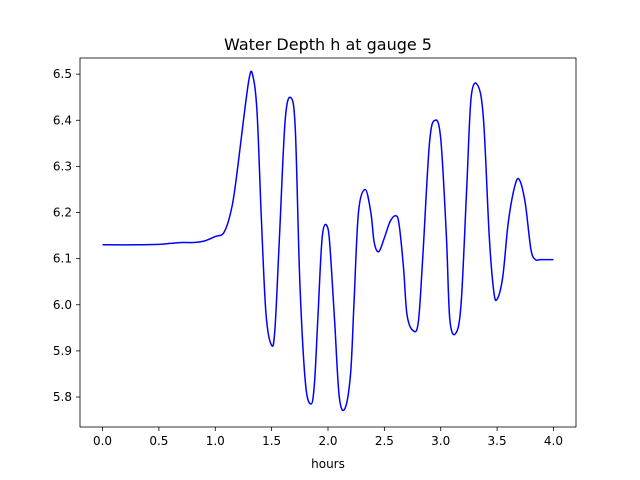 Image resolution: width=640 pixels, height=480 pixels. Describe the element at coordinates (62, 166) in the screenshot. I see `y-tick-label: 6.3` at that location.